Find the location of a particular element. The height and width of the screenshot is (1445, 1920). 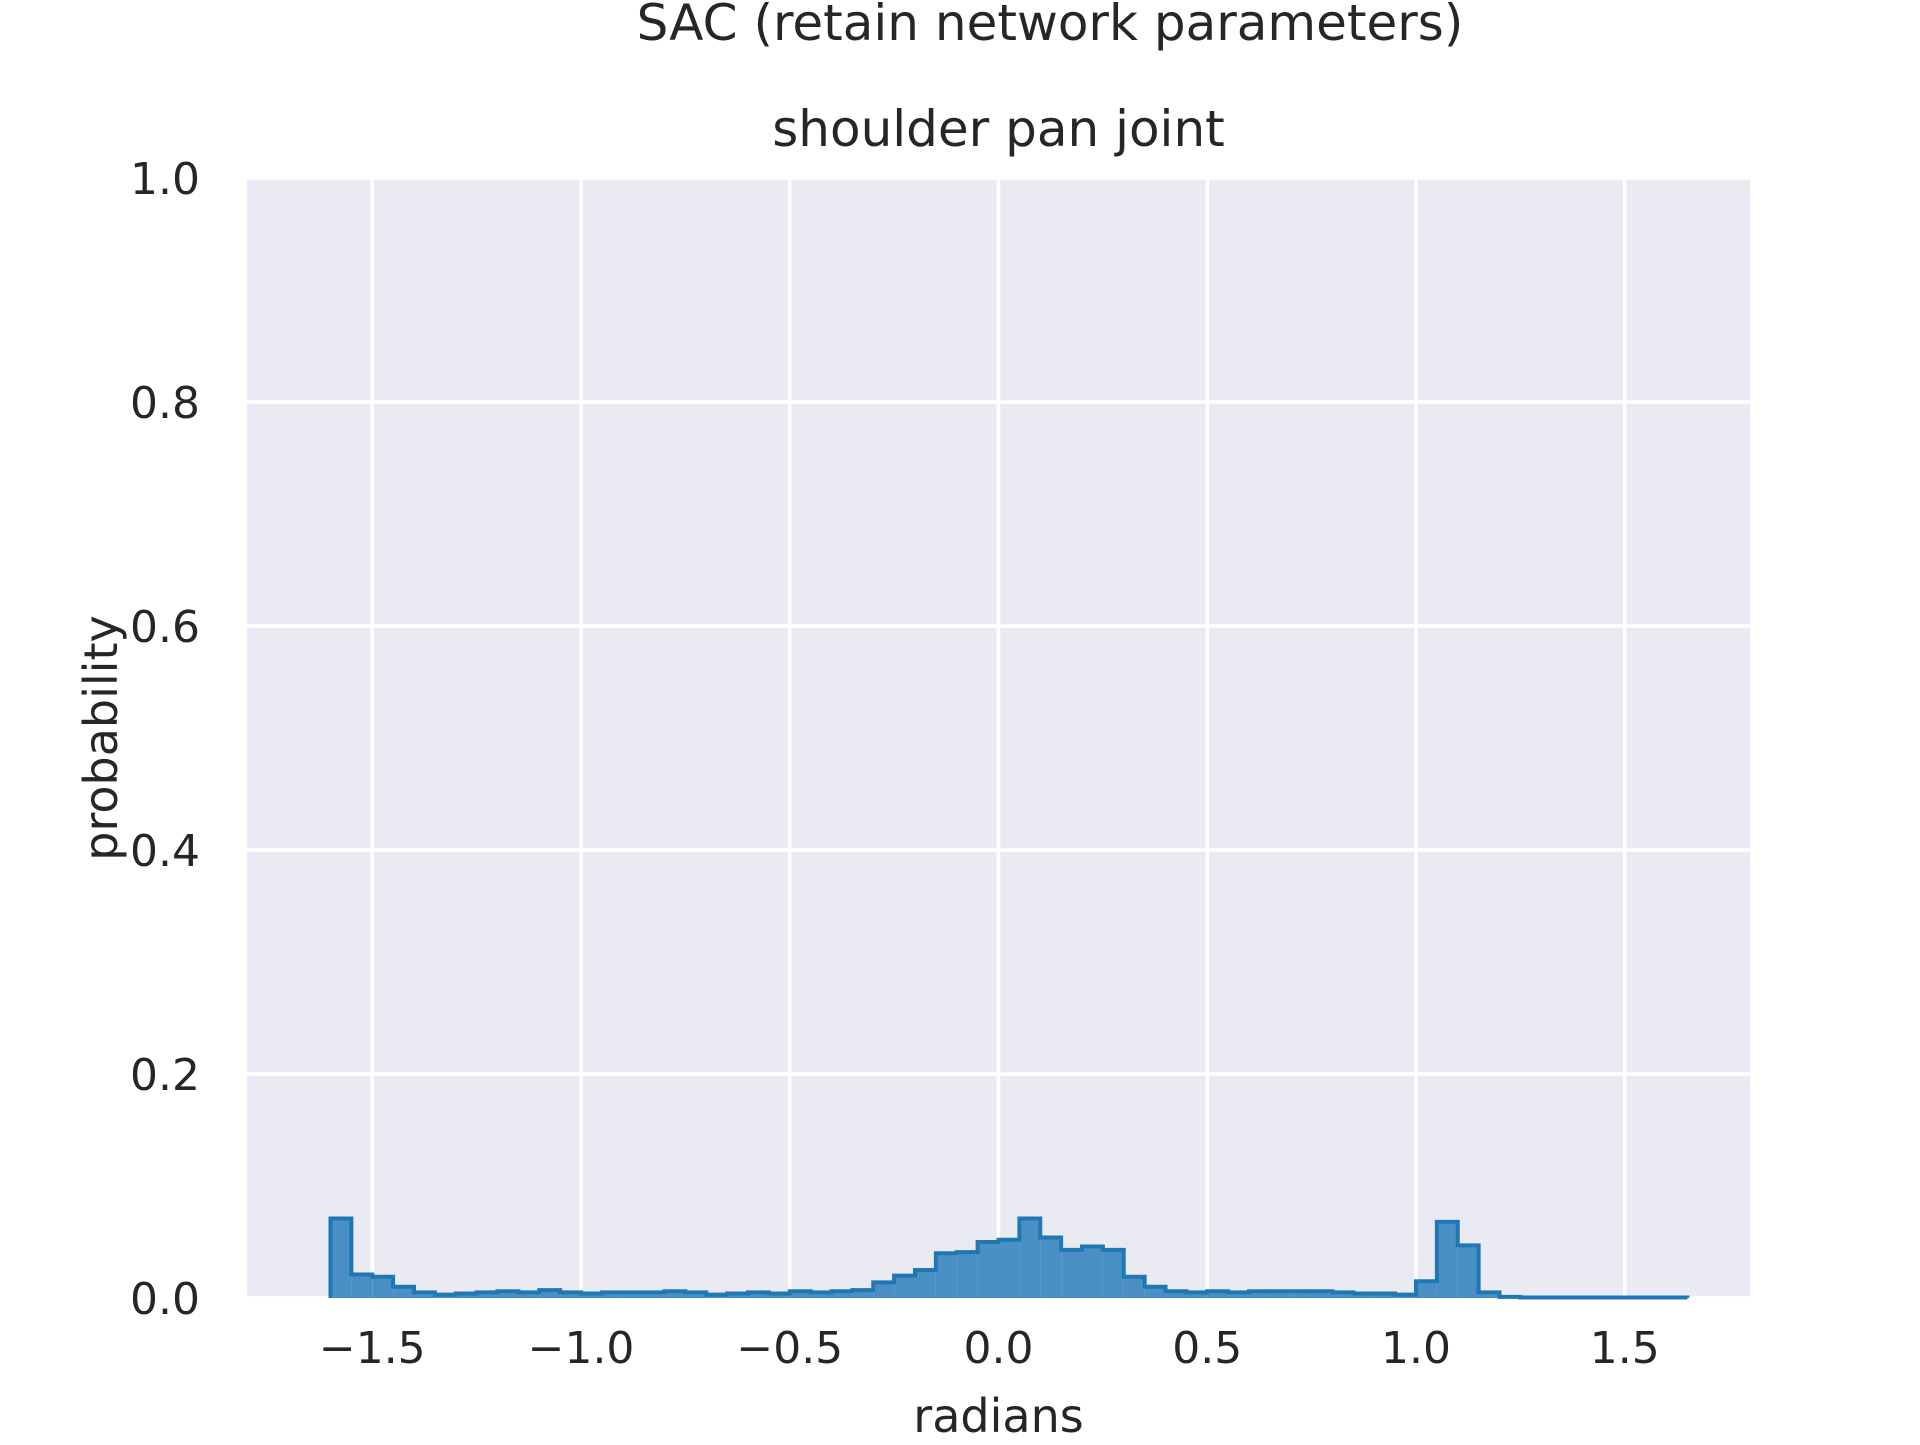

histogram-step-outline is located at coordinates (1009, 1258).